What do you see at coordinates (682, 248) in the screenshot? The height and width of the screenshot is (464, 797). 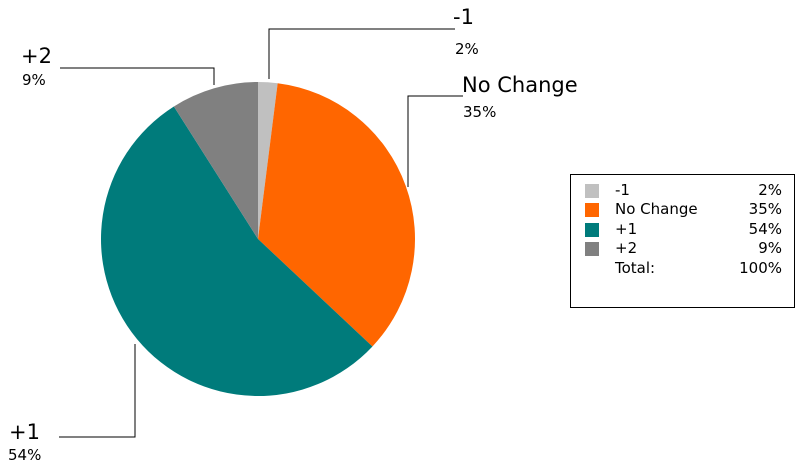 I see `legend-item-plus-2: +2 9%` at bounding box center [682, 248].